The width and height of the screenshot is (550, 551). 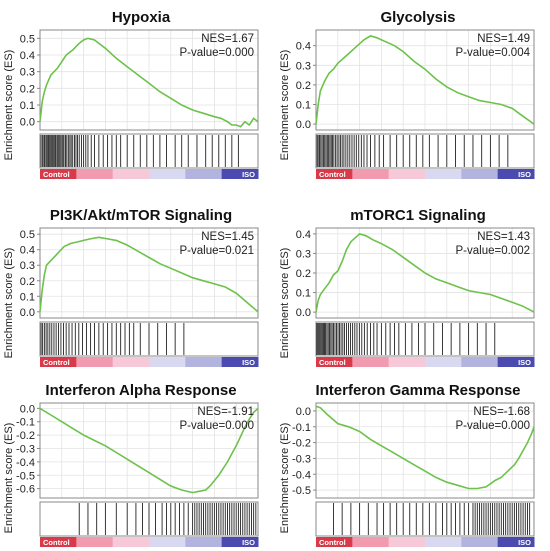 I want to click on pvalue-label: P-value=0.021, so click(x=217, y=251).